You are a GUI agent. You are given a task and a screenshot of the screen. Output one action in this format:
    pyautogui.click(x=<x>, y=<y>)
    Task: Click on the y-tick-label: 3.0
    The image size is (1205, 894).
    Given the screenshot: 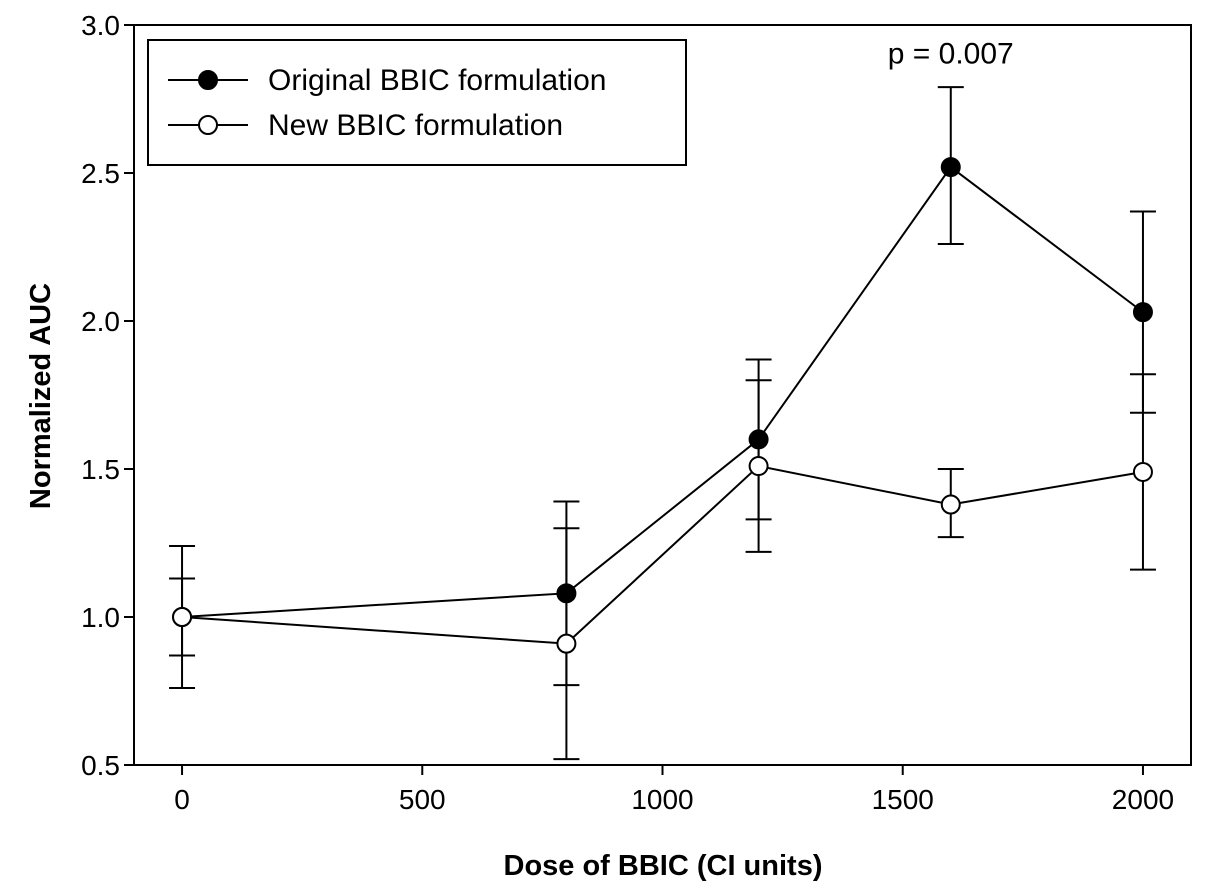 What is the action you would take?
    pyautogui.click(x=100, y=25)
    